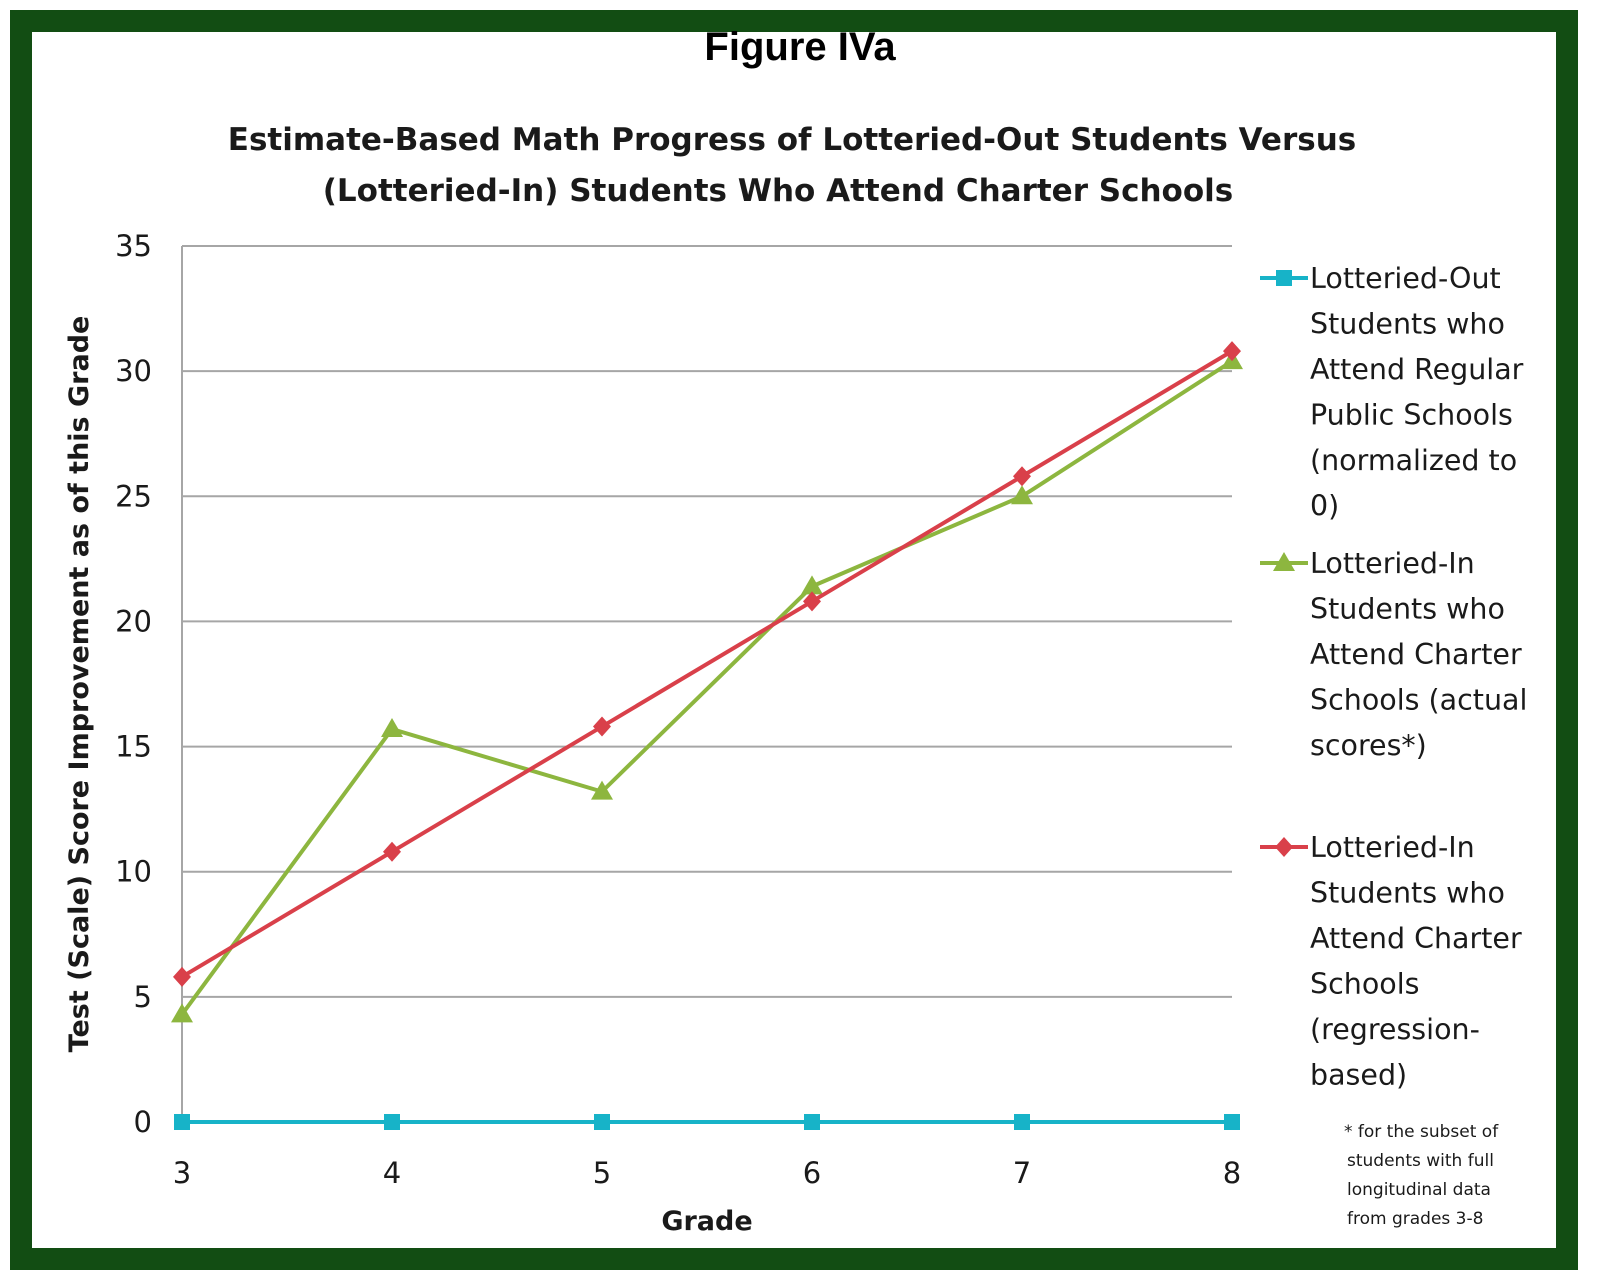 The width and height of the screenshot is (1600, 1280). What do you see at coordinates (133, 621) in the screenshot?
I see `y-tick-label: 20` at bounding box center [133, 621].